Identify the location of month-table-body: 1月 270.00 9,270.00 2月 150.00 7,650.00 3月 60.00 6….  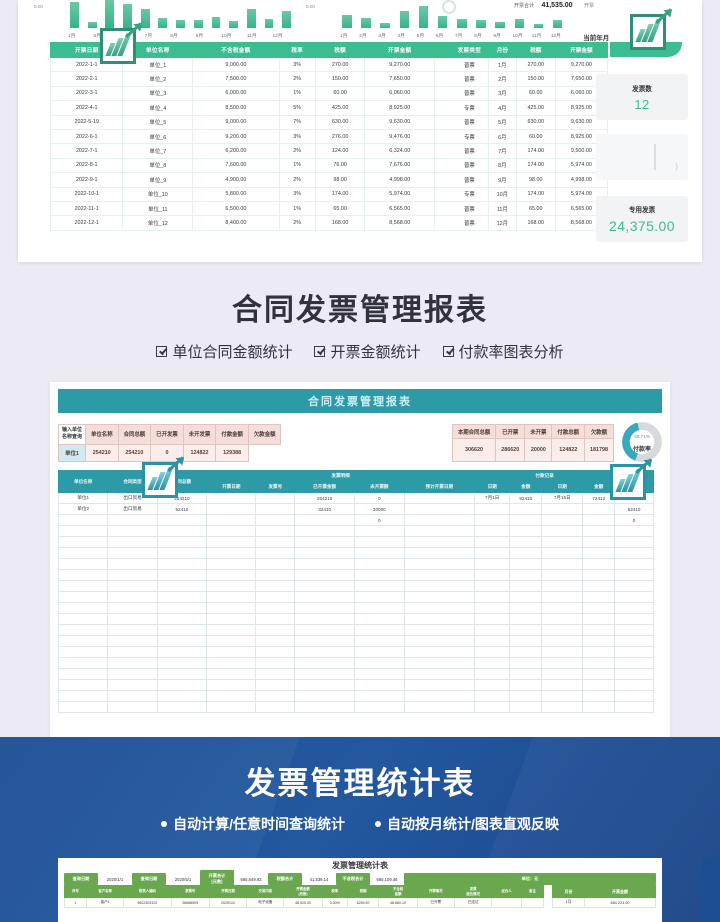
(548, 143).